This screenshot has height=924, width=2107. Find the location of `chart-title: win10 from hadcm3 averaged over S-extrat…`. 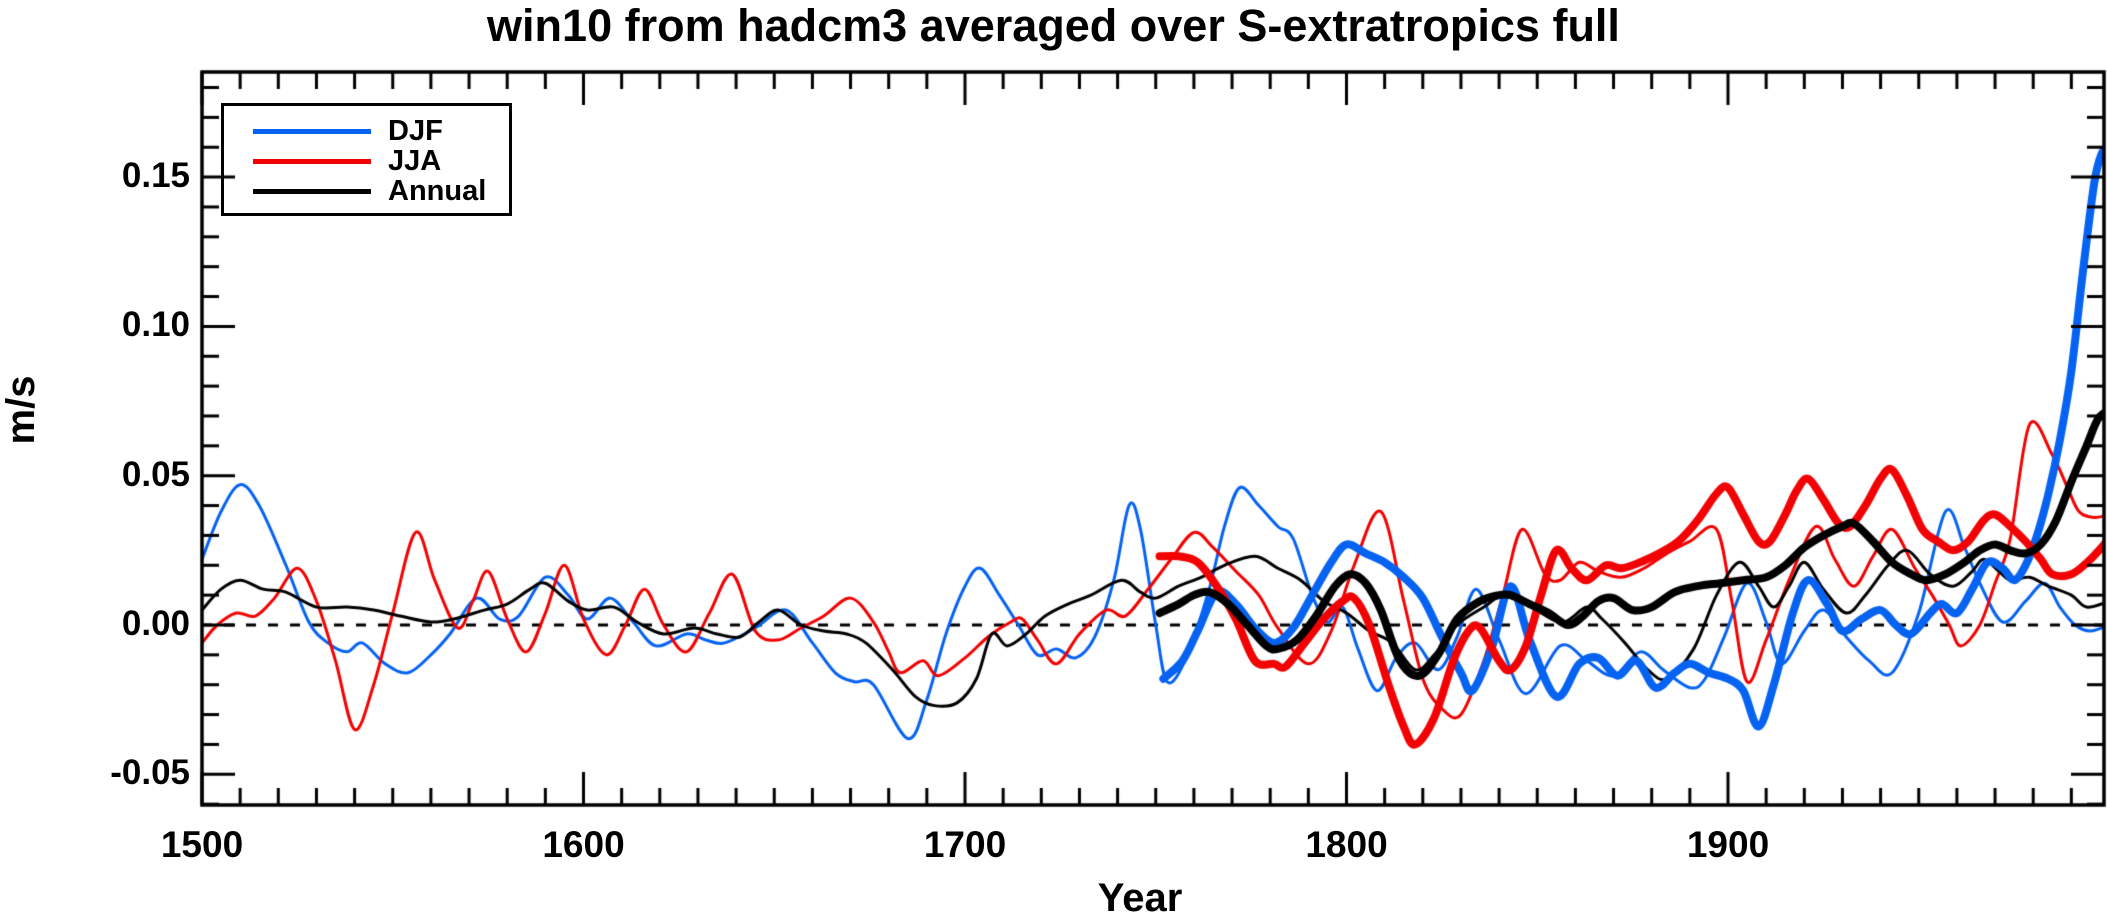

chart-title: win10 from hadcm3 averaged over S-extrat… is located at coordinates (1053, 25).